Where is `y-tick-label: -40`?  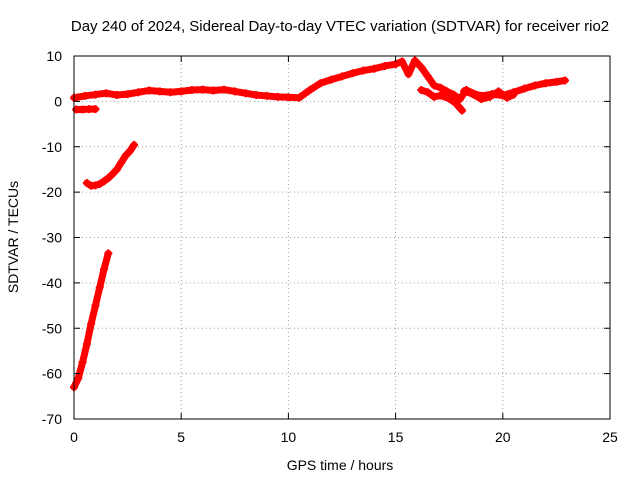 y-tick-label: -40 is located at coordinates (52, 283).